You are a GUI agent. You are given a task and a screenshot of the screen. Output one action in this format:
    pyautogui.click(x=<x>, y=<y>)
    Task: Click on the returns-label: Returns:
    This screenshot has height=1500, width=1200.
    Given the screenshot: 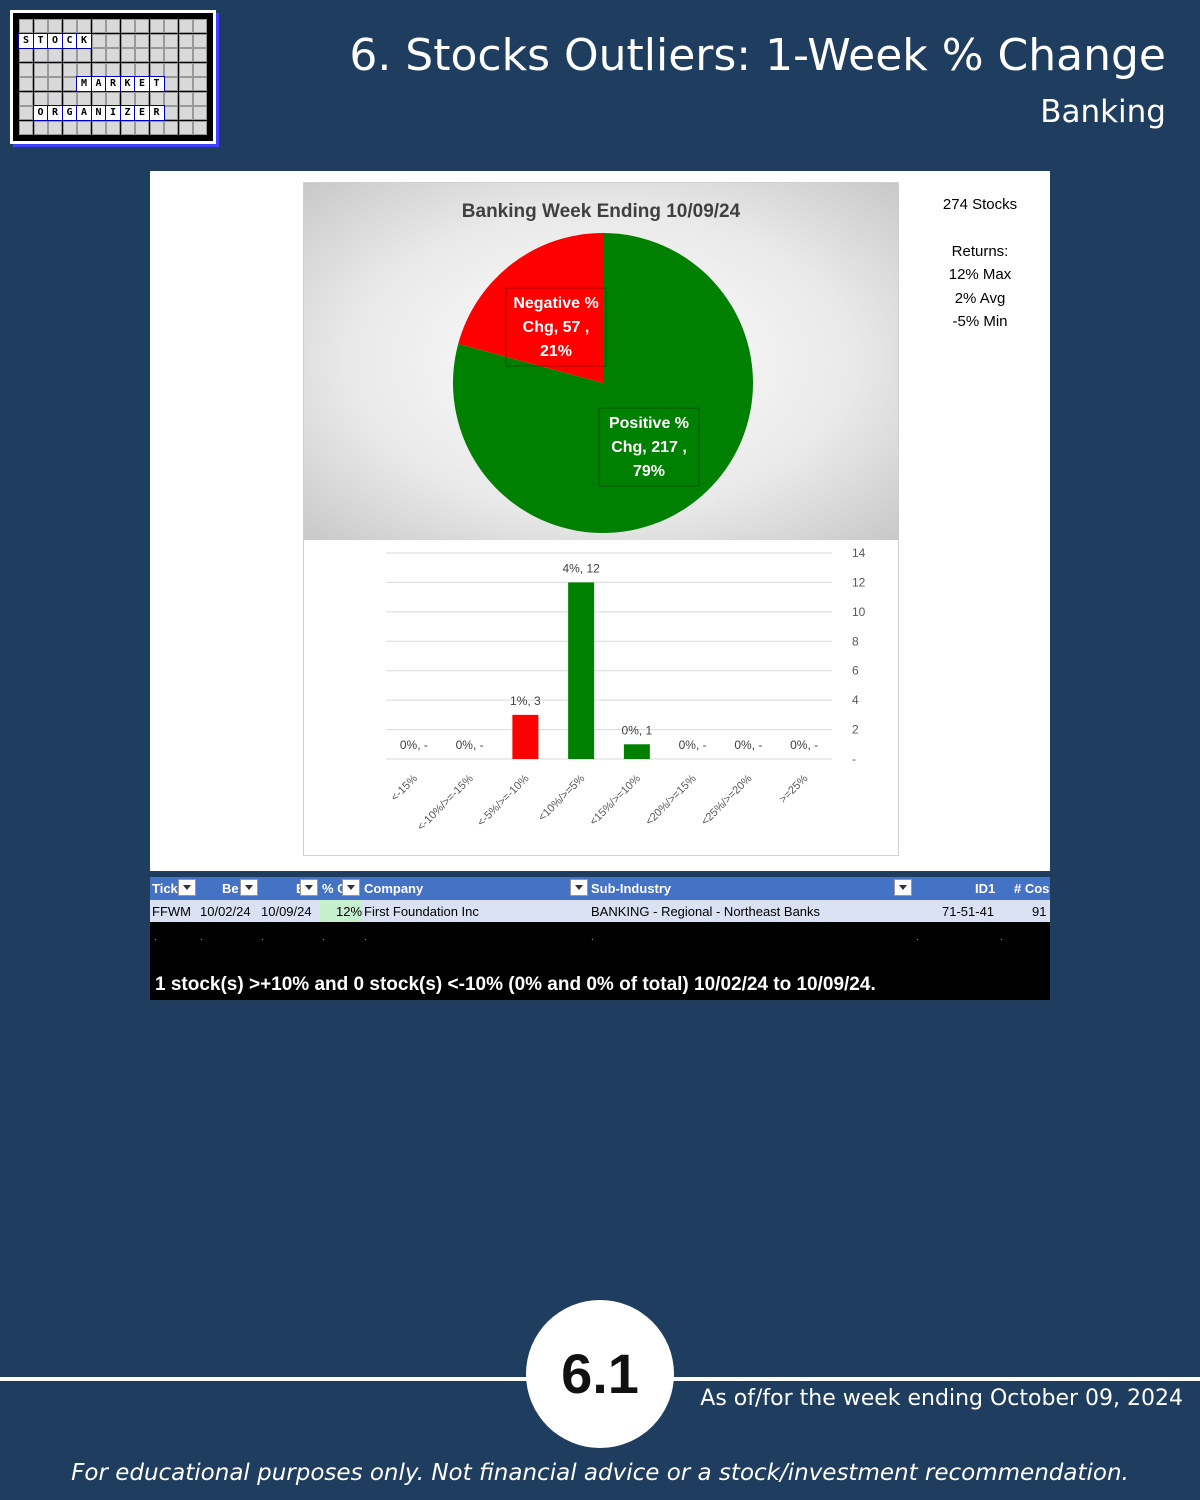 What is the action you would take?
    pyautogui.click(x=980, y=251)
    